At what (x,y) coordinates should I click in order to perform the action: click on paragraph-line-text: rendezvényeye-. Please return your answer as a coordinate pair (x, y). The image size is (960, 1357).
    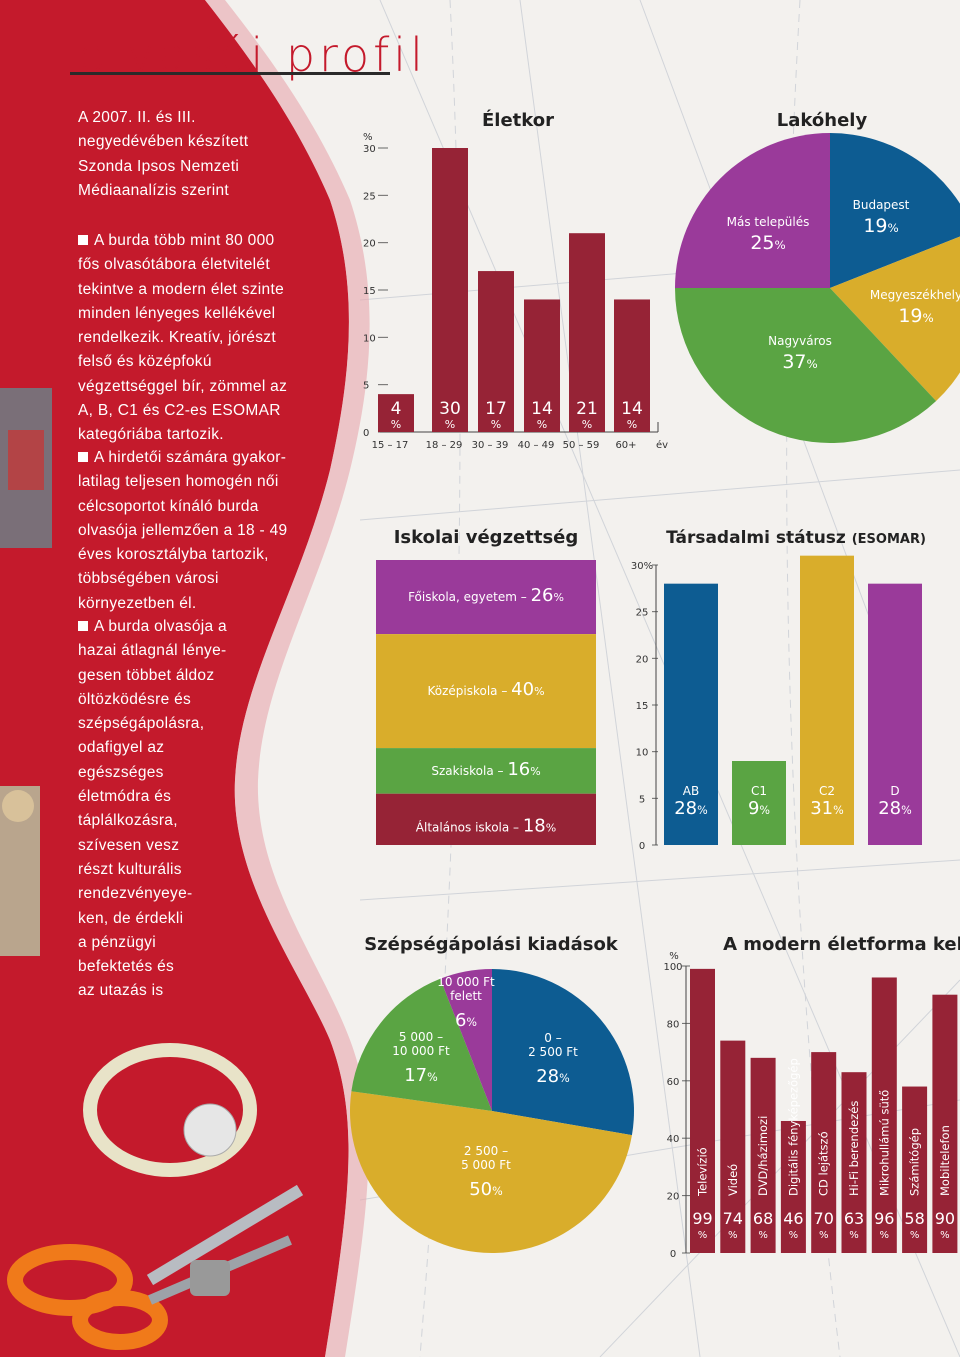
    Looking at the image, I should click on (135, 894).